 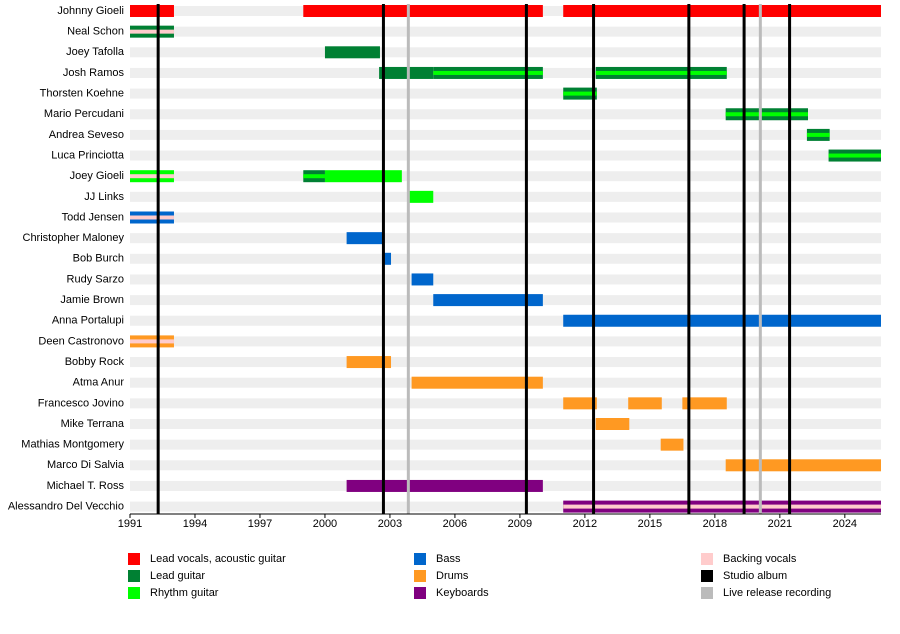 I want to click on member-name: Andrea Seveso, so click(x=86, y=135).